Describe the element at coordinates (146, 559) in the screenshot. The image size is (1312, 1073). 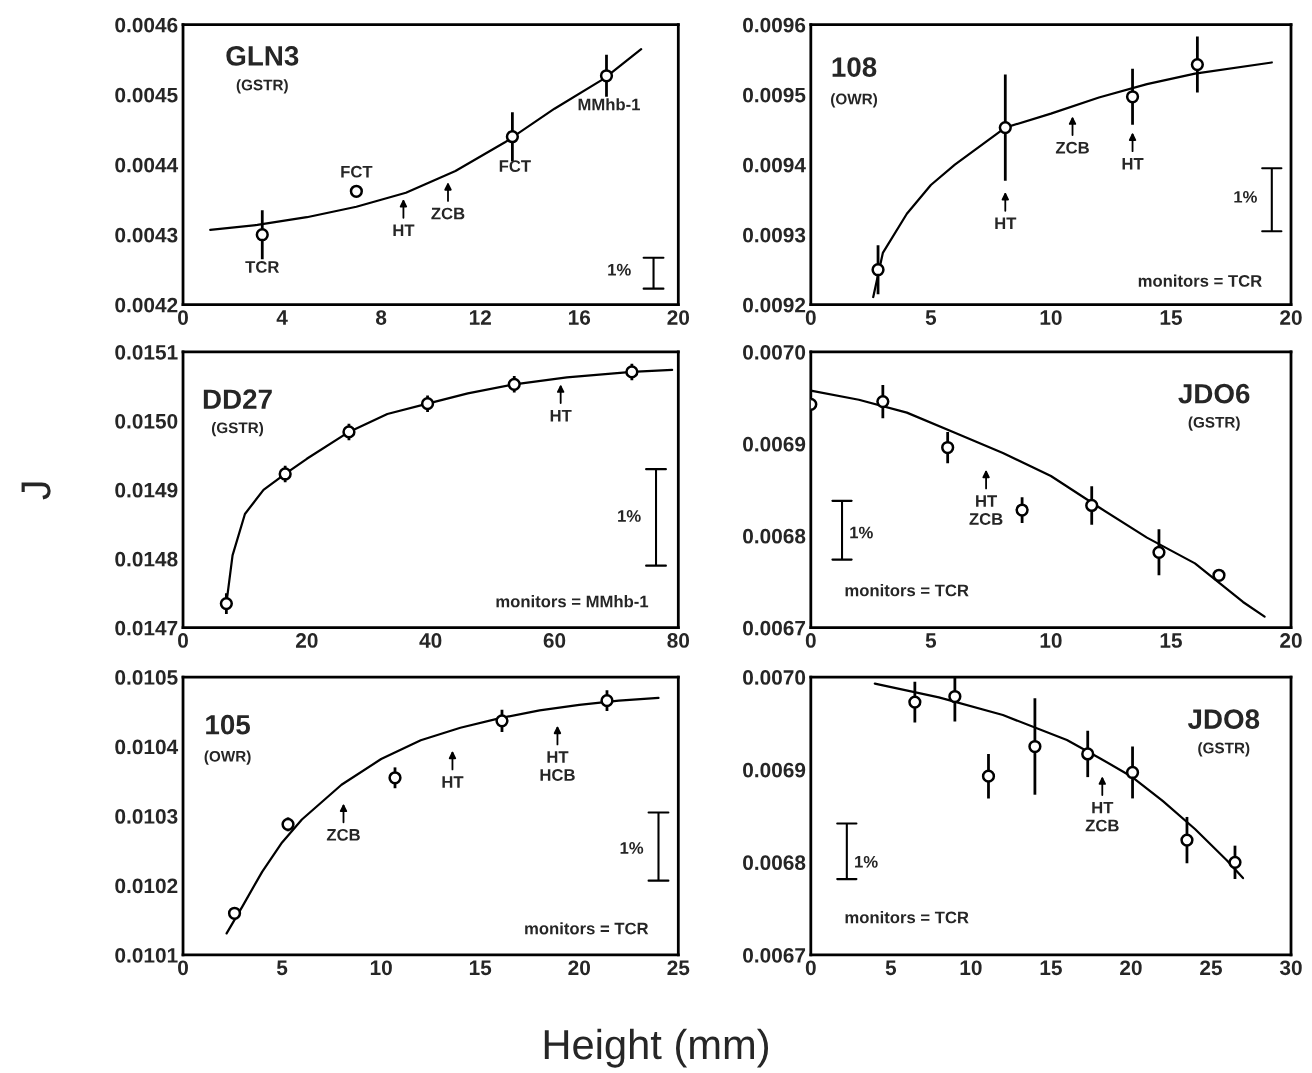
I see `y-tick-label: 0.0148` at that location.